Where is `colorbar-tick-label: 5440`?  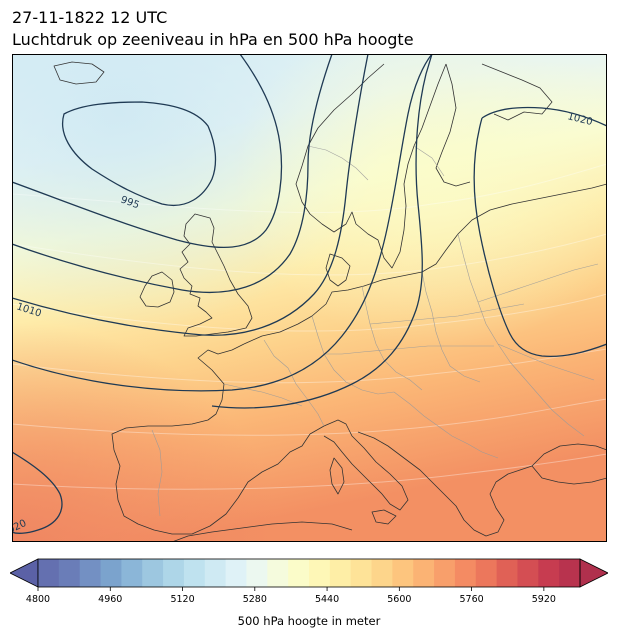 colorbar-tick-label: 5440 is located at coordinates (327, 599).